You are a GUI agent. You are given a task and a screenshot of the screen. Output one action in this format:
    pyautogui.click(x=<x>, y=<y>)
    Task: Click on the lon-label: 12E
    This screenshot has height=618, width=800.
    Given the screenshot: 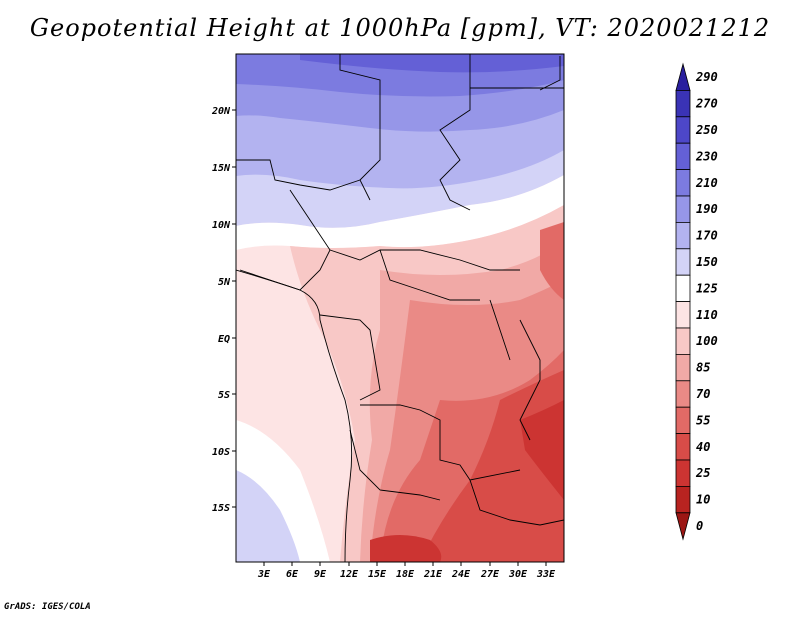 What is the action you would take?
    pyautogui.click(x=349, y=574)
    